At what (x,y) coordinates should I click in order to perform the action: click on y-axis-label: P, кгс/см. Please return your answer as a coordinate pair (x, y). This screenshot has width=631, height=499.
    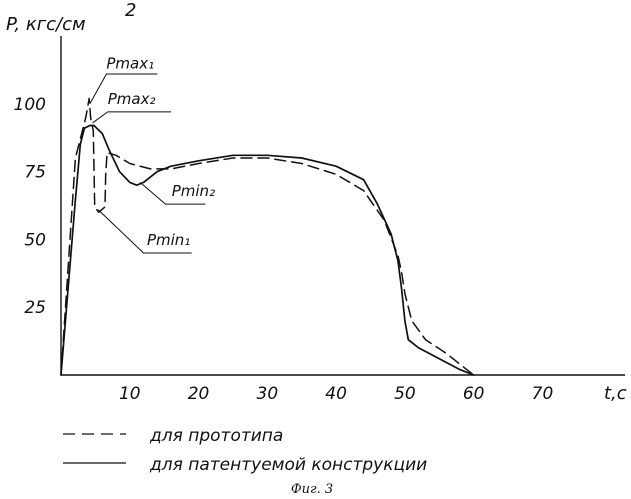
    Looking at the image, I should click on (46, 24).